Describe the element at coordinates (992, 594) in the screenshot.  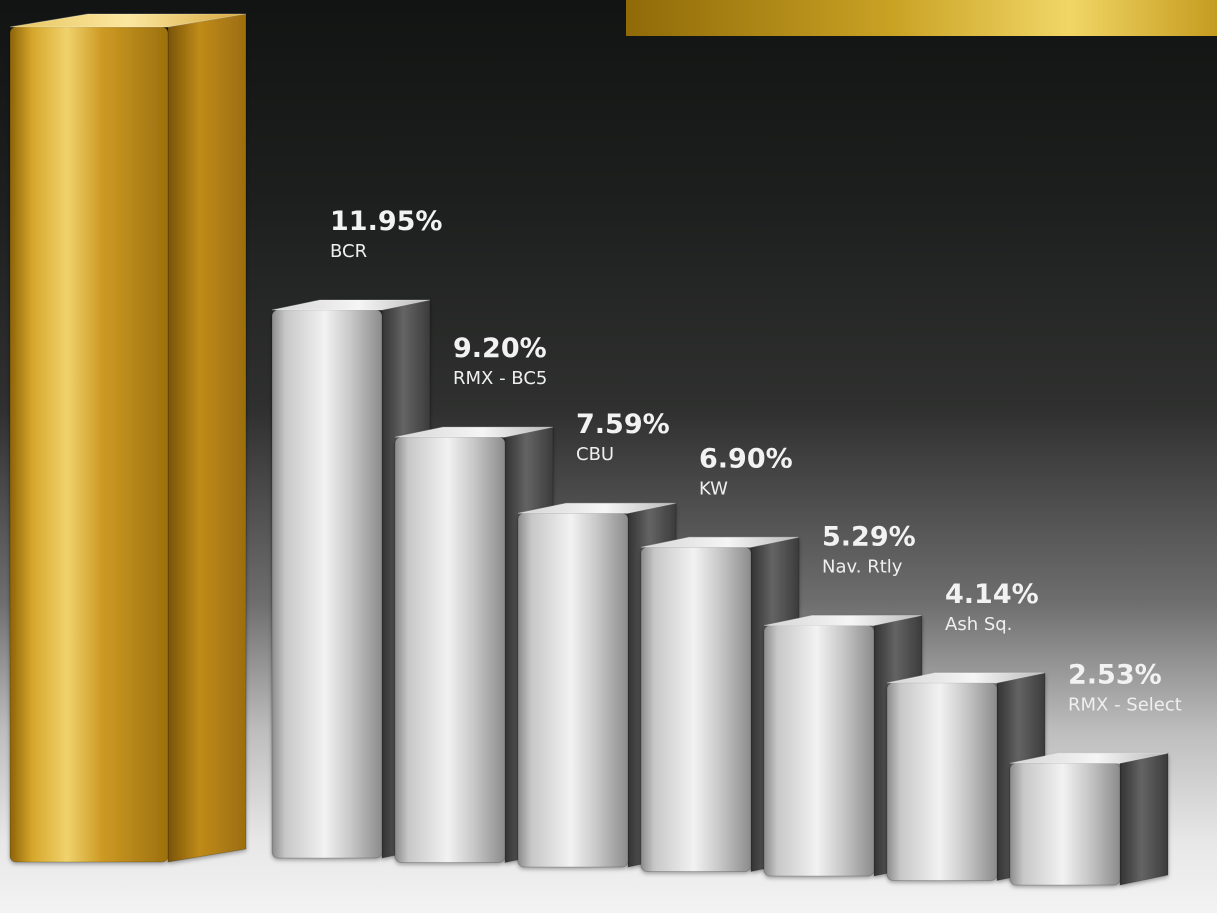
I see `bar-value-label-6: 4.14%` at that location.